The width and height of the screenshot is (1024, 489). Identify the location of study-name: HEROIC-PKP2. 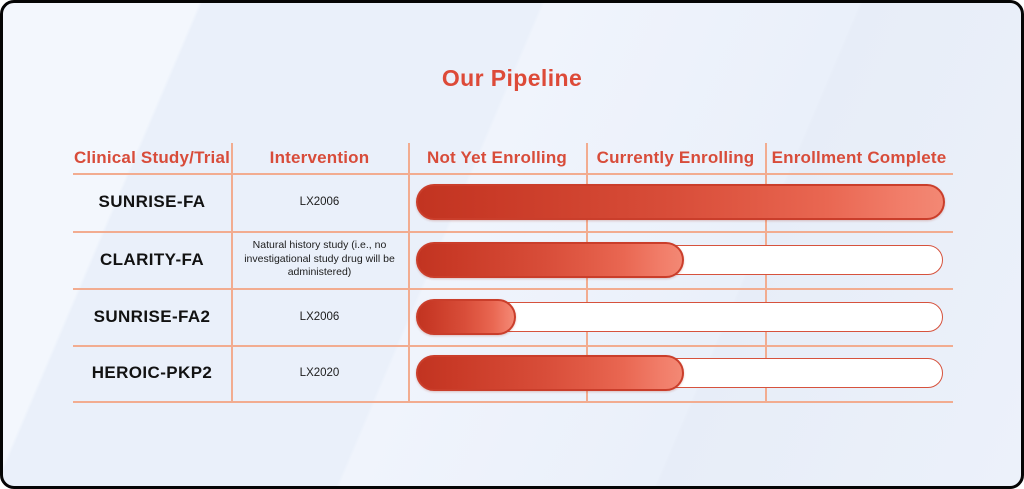
(152, 372).